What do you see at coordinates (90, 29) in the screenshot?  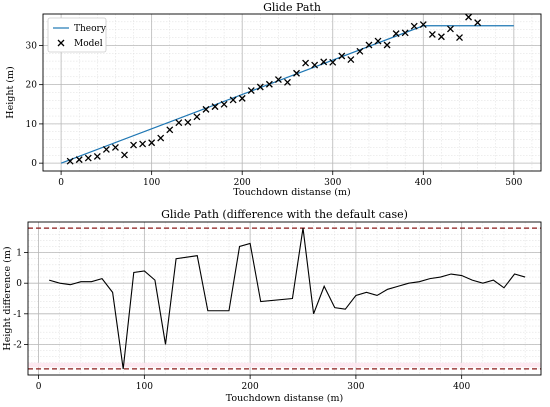 I see `legend-label-theory: Theory` at bounding box center [90, 29].